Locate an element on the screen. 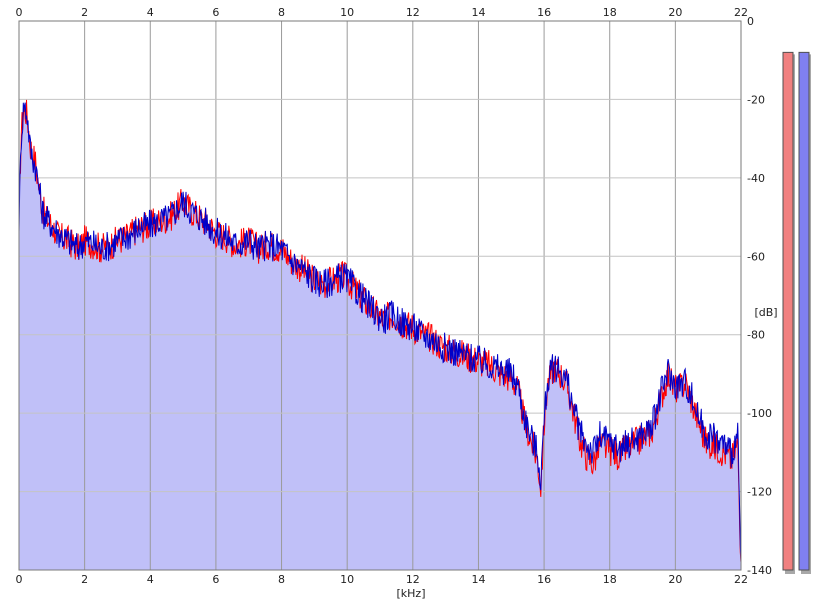  x-tick-label-bottom: 4 is located at coordinates (150, 579).